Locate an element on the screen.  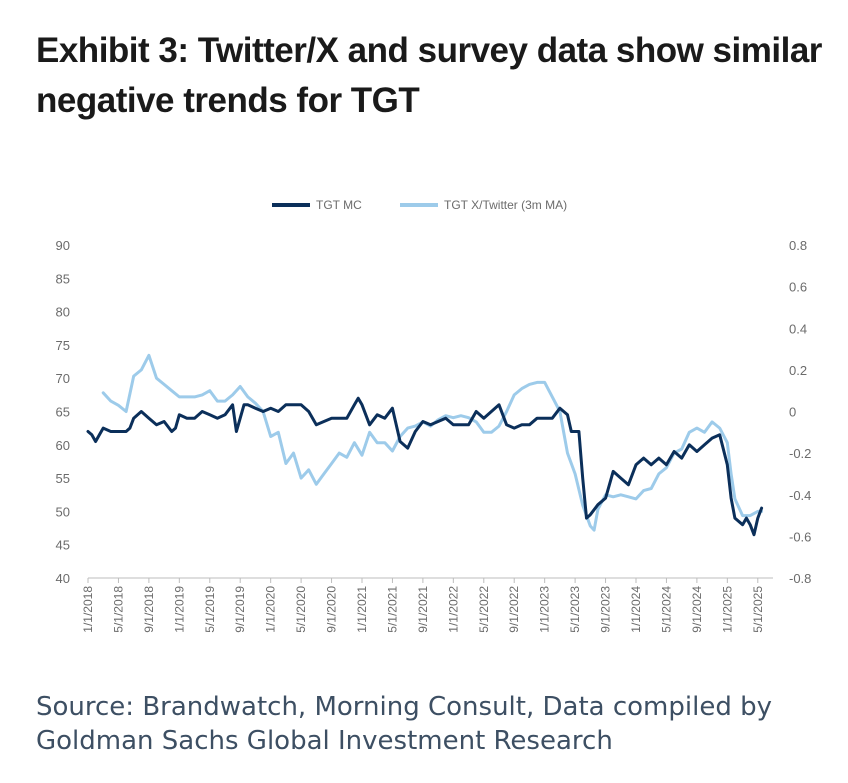
chart-legend: TGT MC TGT X/Twitter (3m MA) is located at coordinates (419, 205).